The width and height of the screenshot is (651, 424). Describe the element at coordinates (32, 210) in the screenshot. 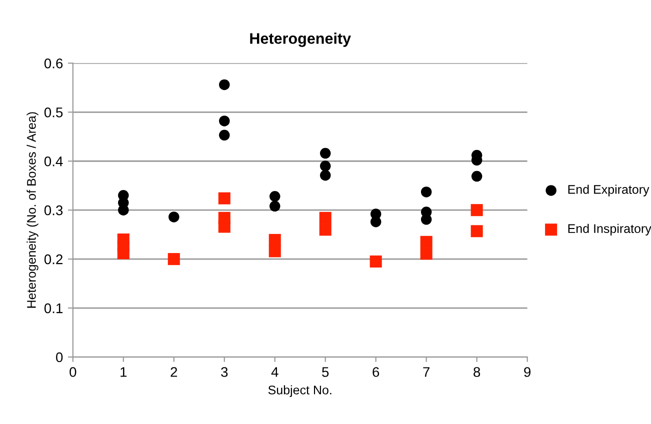

I see `y-axis-title: Heterogeneity (No. of Boxes / Area)` at that location.